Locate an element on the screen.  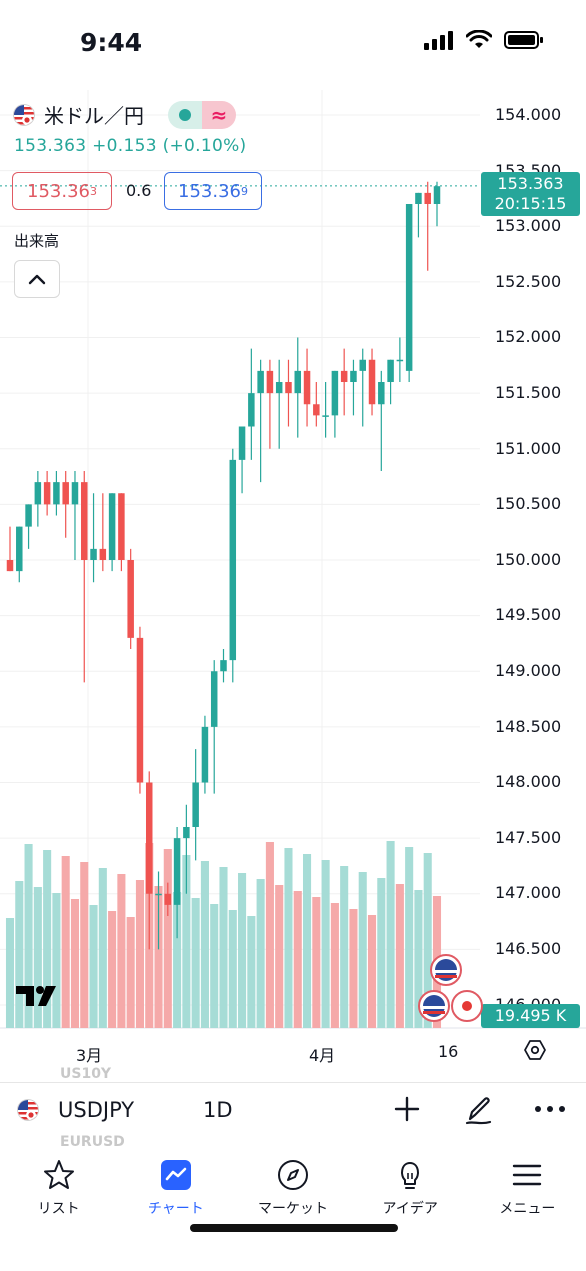
buy-button: 153.36 9 is located at coordinates (213, 191).